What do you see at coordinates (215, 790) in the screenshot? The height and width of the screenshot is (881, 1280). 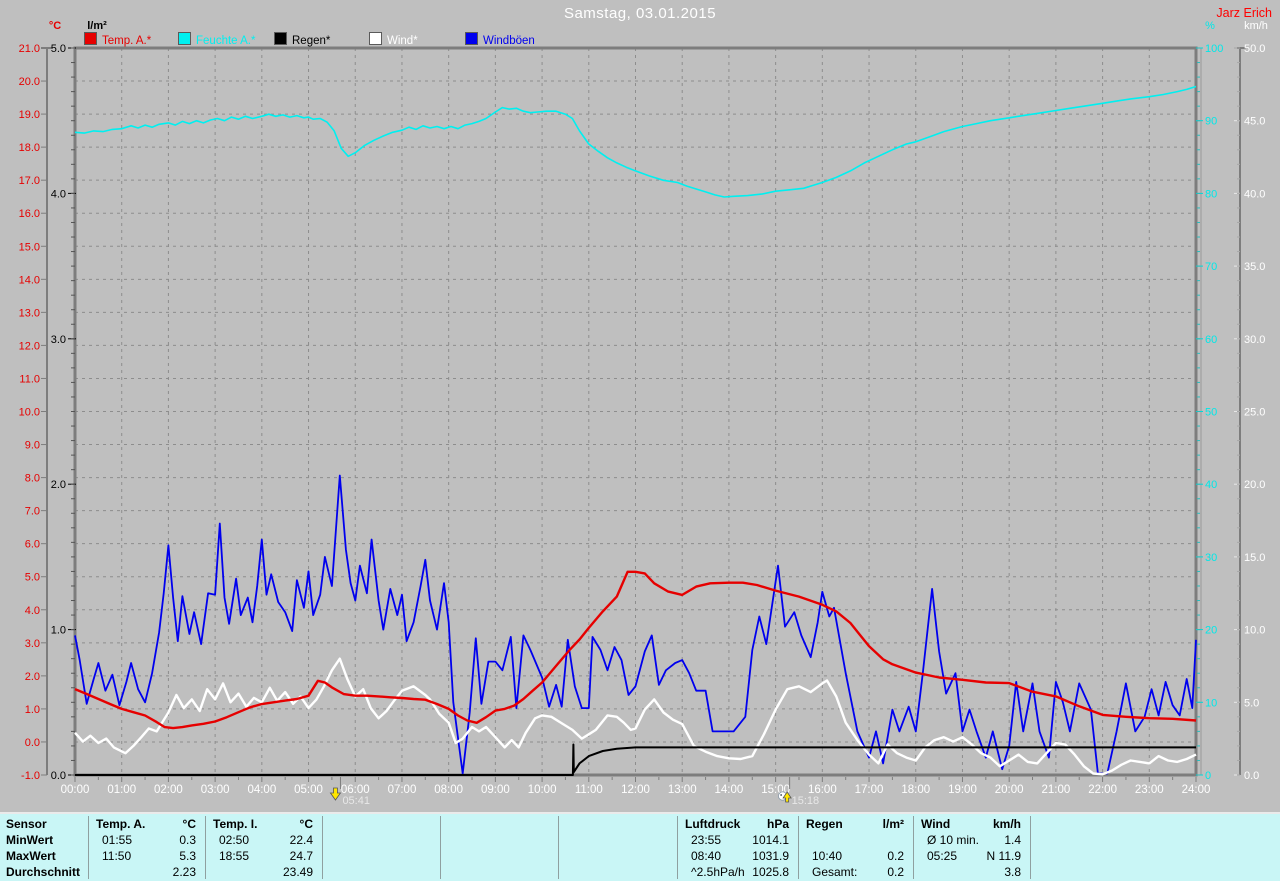 I see `x-axis-hour-label: 03:00` at bounding box center [215, 790].